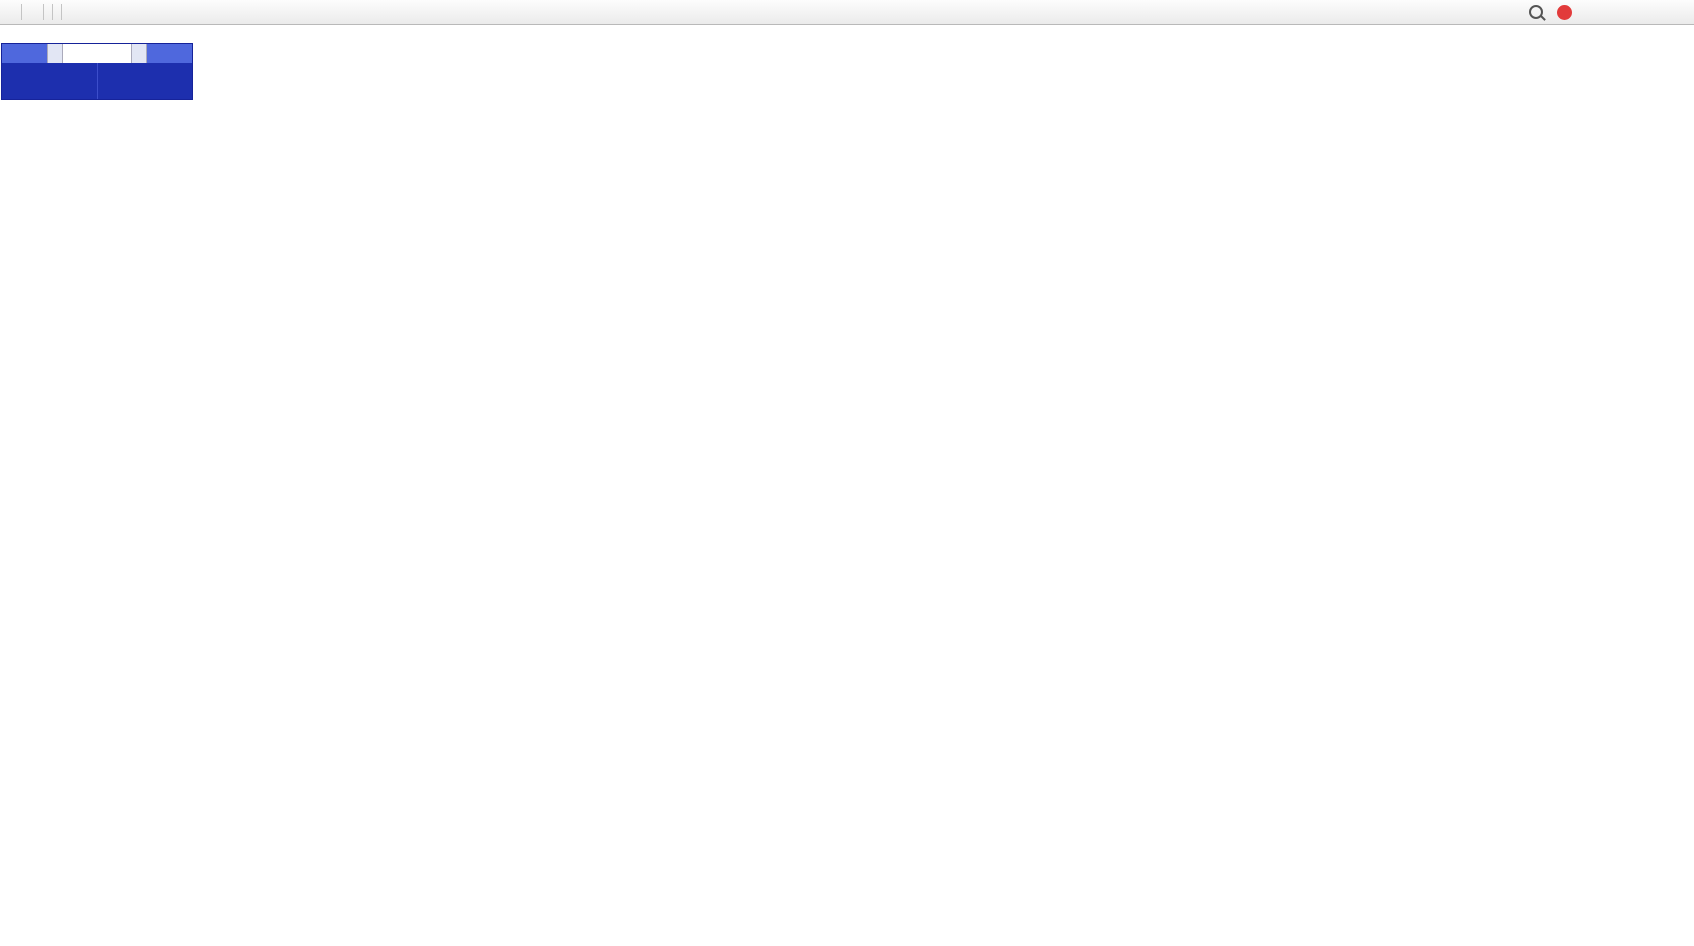 Image resolution: width=1694 pixels, height=946 pixels. What do you see at coordinates (144, 81) in the screenshot?
I see `buy-price` at bounding box center [144, 81].